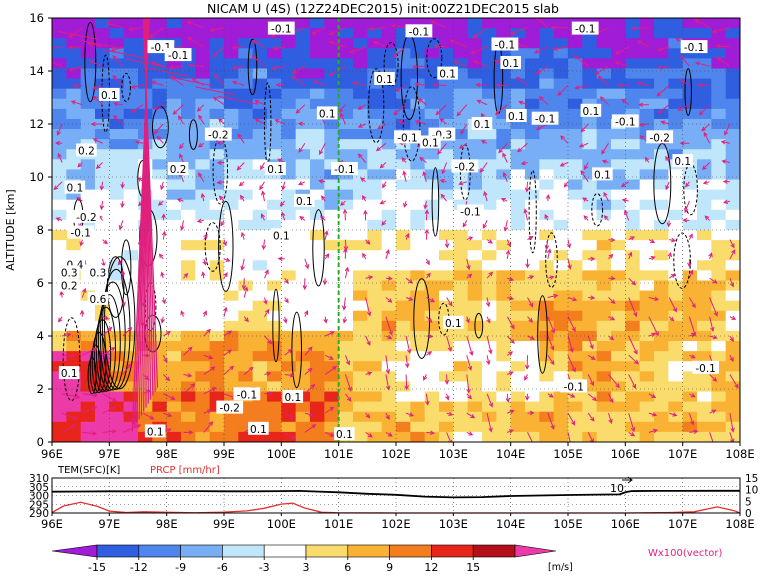 This screenshot has width=767, height=579. I want to click on contour-line, so click(597, 210).